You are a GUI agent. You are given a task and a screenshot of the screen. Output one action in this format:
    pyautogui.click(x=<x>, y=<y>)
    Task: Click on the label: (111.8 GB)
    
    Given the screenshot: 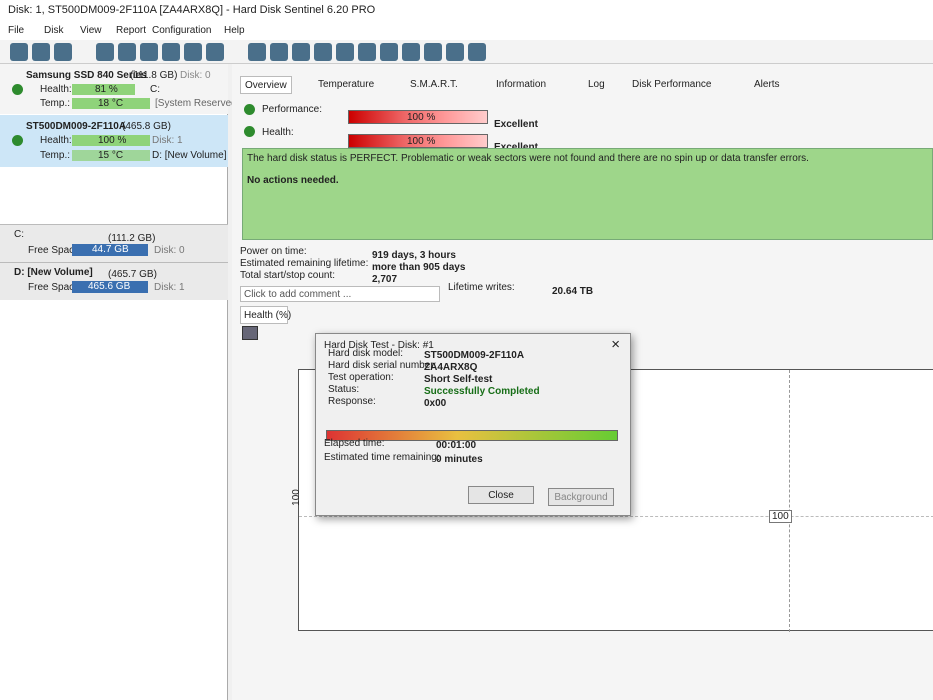 What is the action you would take?
    pyautogui.click(x=154, y=75)
    